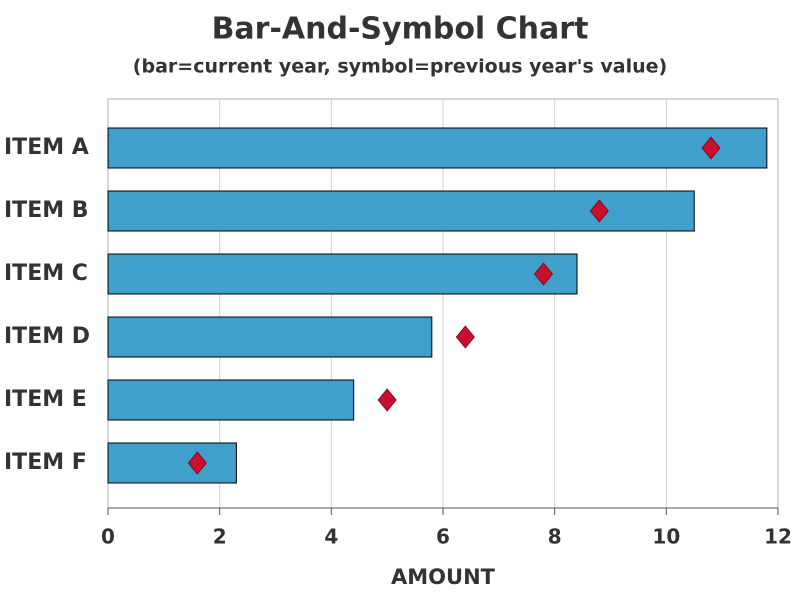  I want to click on chart-title: Bar-And-Symbol Chart, so click(400, 29).